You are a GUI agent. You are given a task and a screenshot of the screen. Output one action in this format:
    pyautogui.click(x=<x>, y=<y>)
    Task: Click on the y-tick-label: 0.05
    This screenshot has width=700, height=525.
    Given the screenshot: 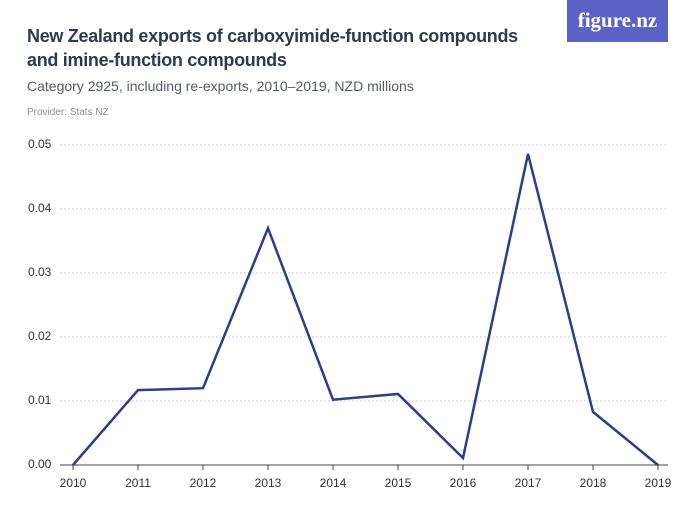 What is the action you would take?
    pyautogui.click(x=40, y=144)
    